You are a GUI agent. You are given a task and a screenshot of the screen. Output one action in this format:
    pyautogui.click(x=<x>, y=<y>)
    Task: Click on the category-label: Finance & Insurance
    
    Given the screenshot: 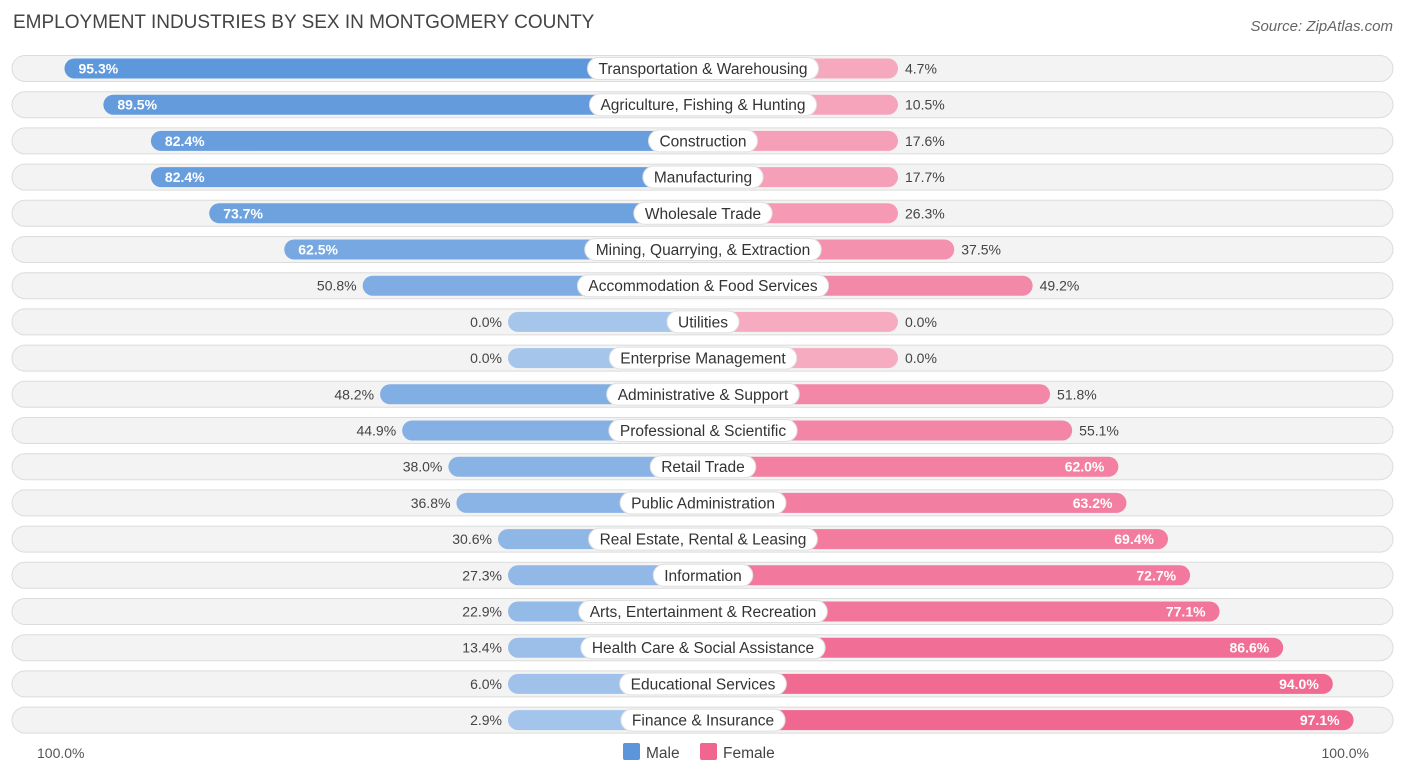 What is the action you would take?
    pyautogui.click(x=703, y=721)
    